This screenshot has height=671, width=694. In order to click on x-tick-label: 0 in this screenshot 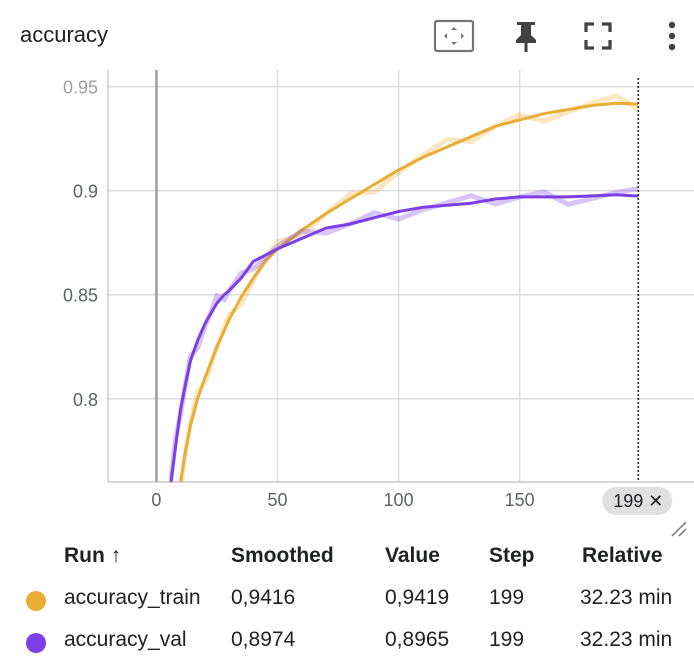, I will do `click(156, 500)`.